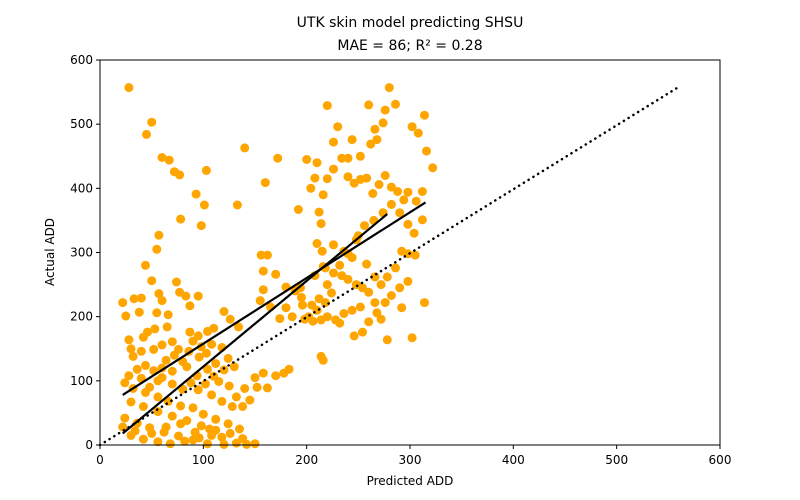 The image size is (800, 500). Describe the element at coordinates (85, 252) in the screenshot. I see `y-axis: 0 100 200 300 400 500 600` at that location.